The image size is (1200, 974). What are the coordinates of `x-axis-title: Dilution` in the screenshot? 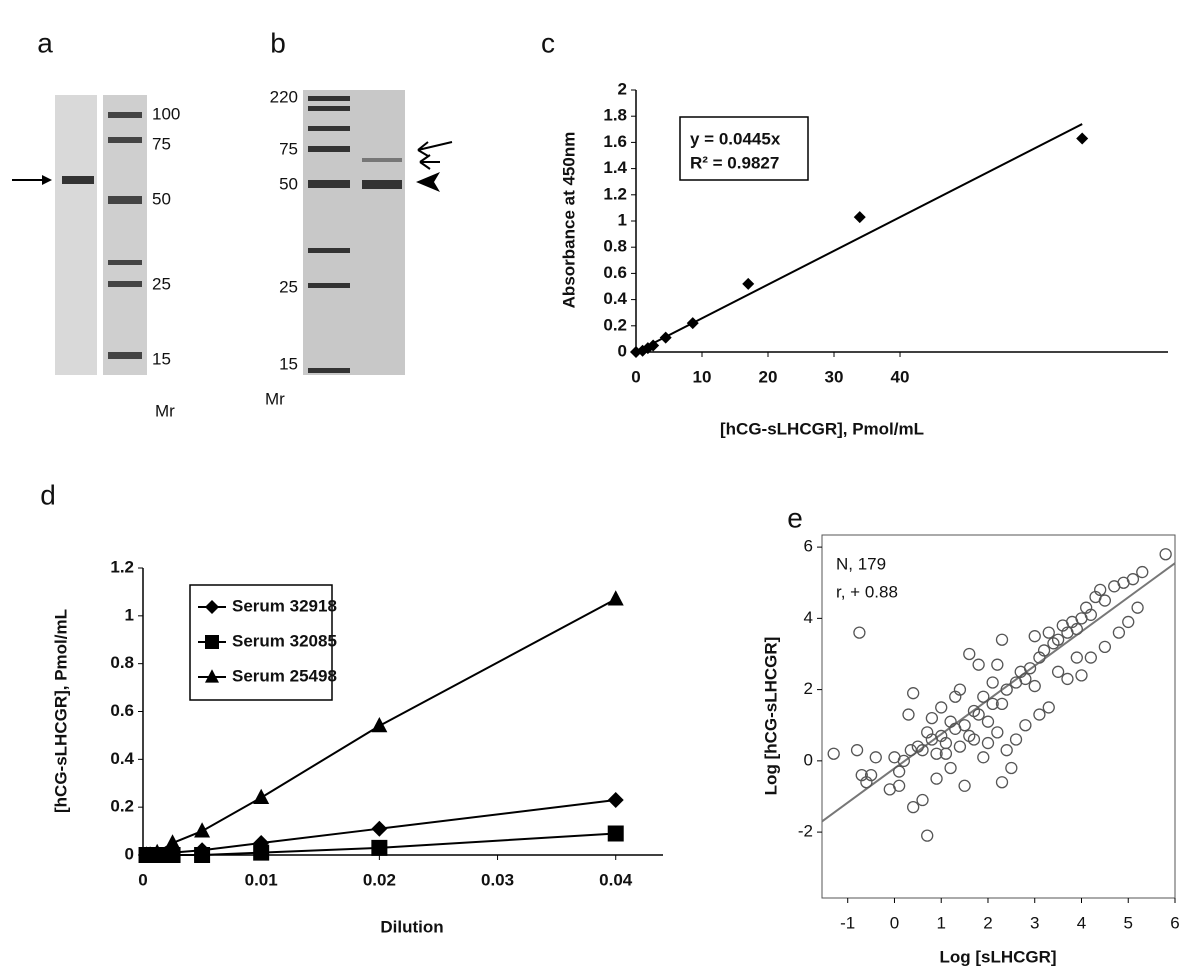 It's located at (411, 926).